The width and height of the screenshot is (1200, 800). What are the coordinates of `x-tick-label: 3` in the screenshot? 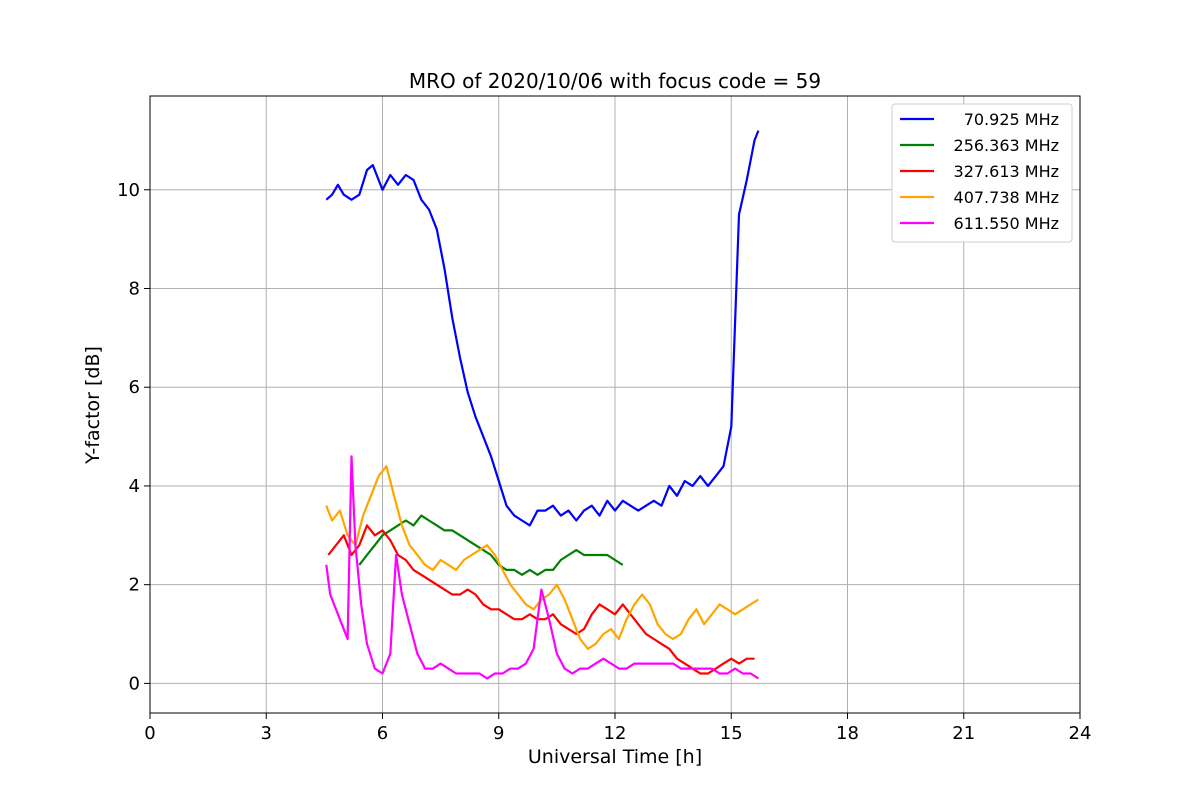 It's located at (266, 733).